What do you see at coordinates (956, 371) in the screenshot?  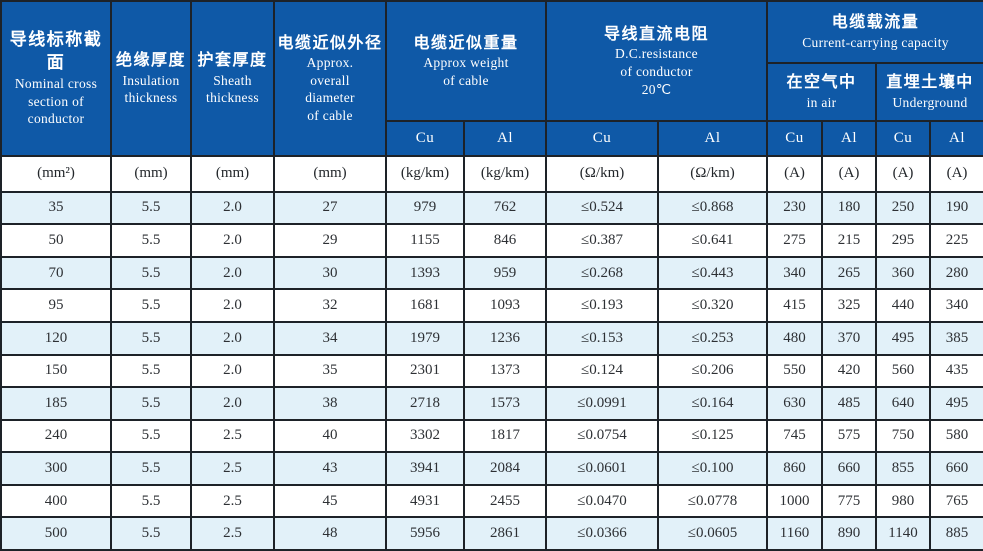 I see `table-cell: 435` at bounding box center [956, 371].